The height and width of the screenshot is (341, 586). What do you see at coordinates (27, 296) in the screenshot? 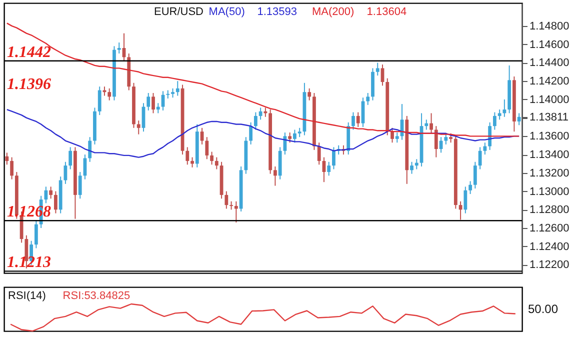
I see `chart-title: RSI(14)` at bounding box center [27, 296].